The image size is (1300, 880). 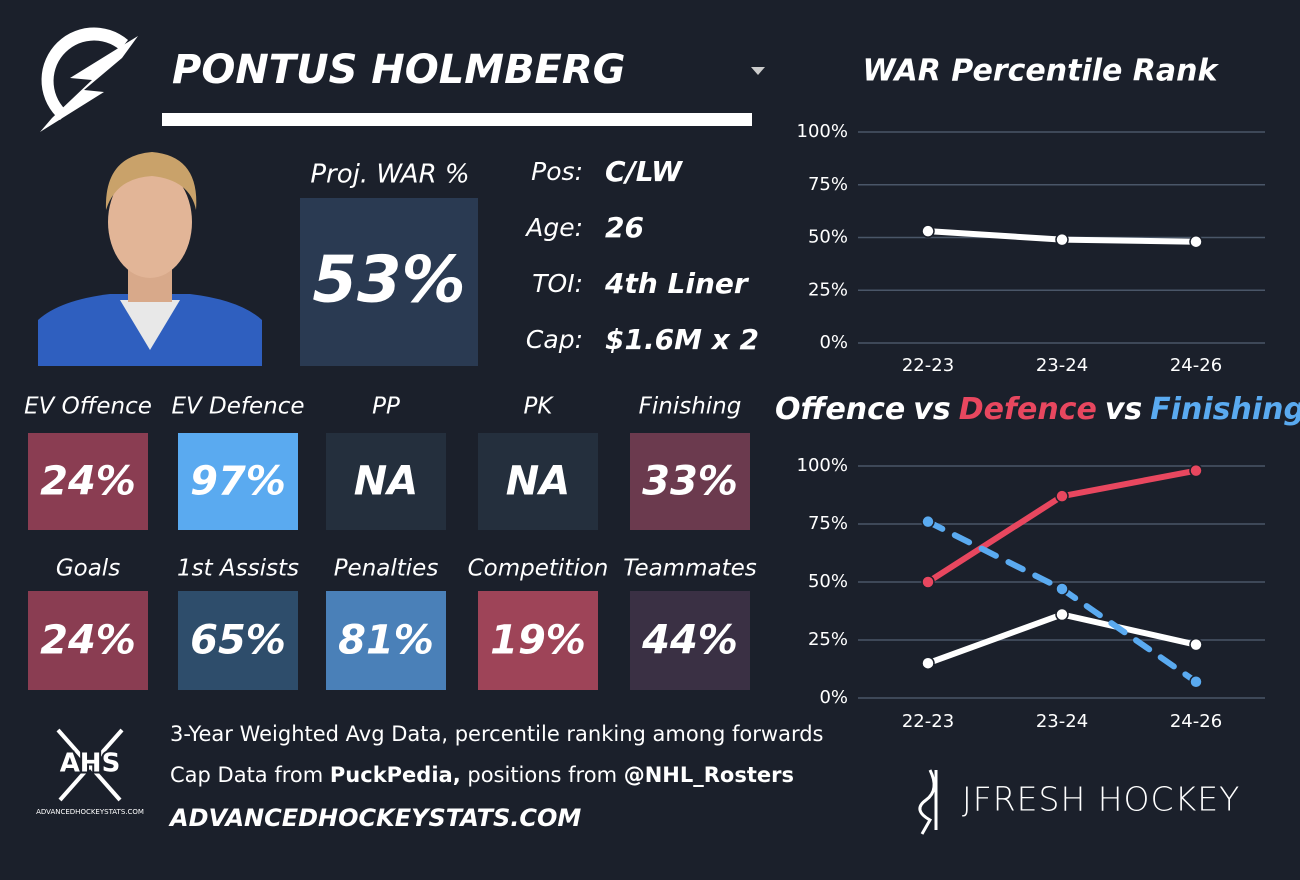 I want to click on info-label: Age:, so click(x=553, y=227).